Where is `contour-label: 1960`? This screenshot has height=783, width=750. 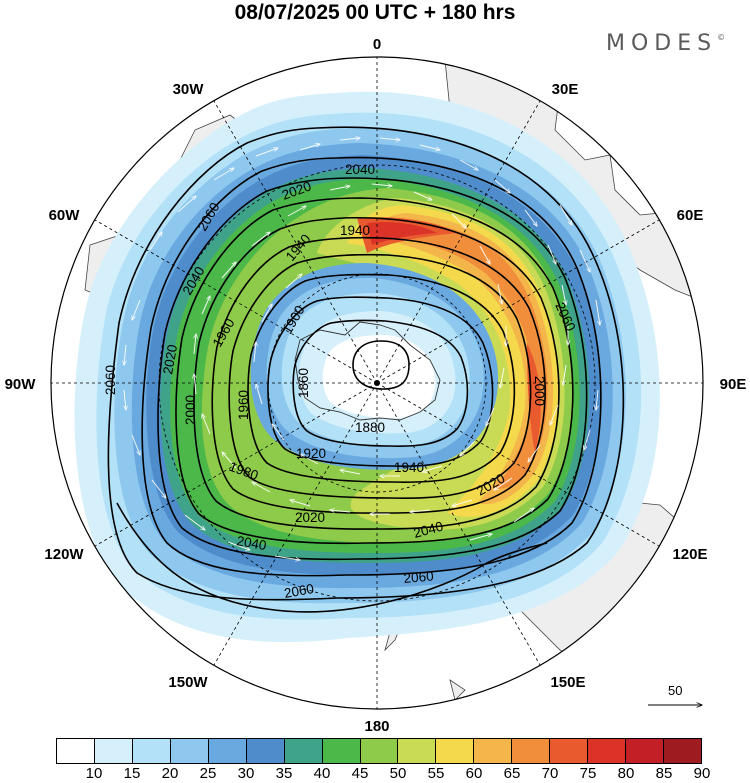 contour-label: 1960 is located at coordinates (243, 405).